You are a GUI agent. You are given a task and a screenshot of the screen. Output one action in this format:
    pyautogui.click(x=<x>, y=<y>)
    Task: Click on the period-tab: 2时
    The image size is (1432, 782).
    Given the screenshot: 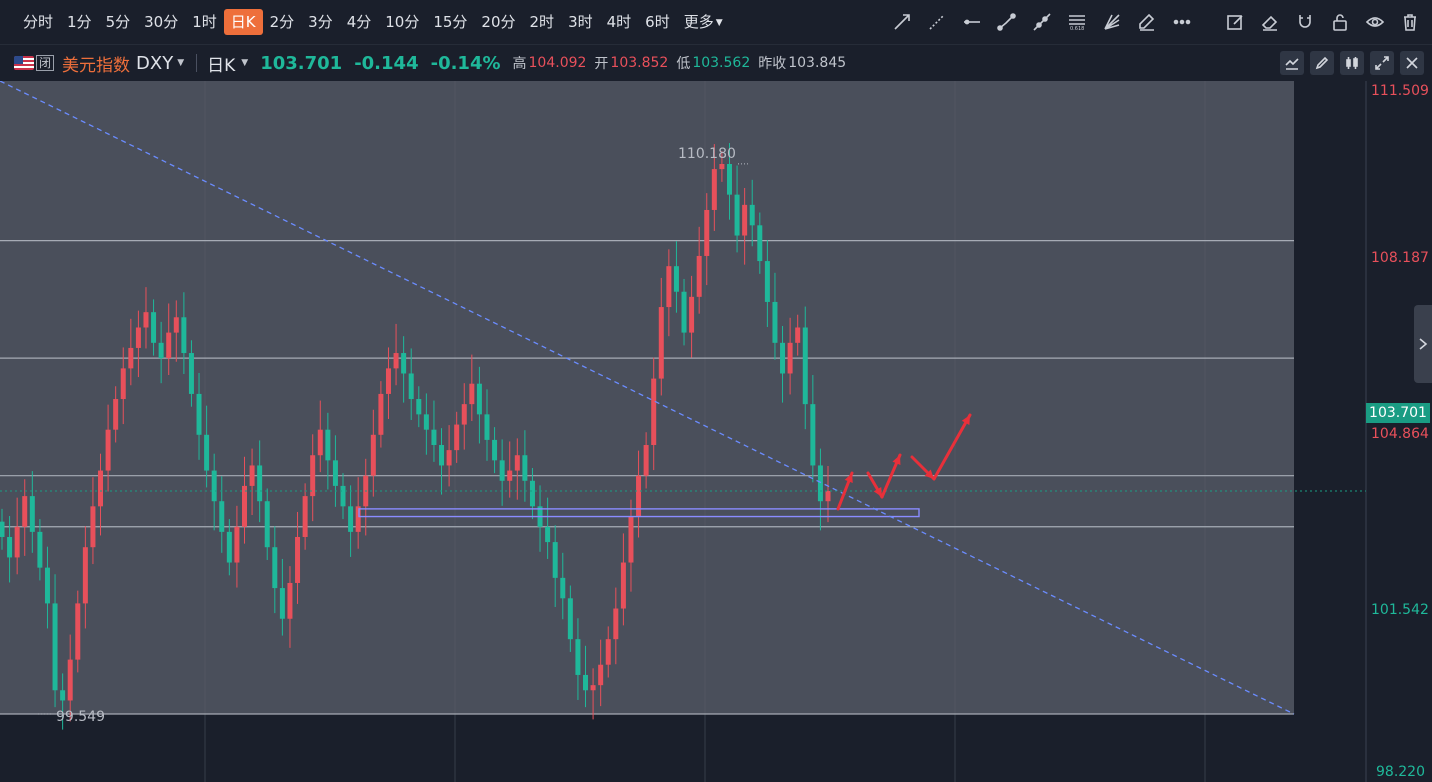 What is the action you would take?
    pyautogui.click(x=542, y=22)
    